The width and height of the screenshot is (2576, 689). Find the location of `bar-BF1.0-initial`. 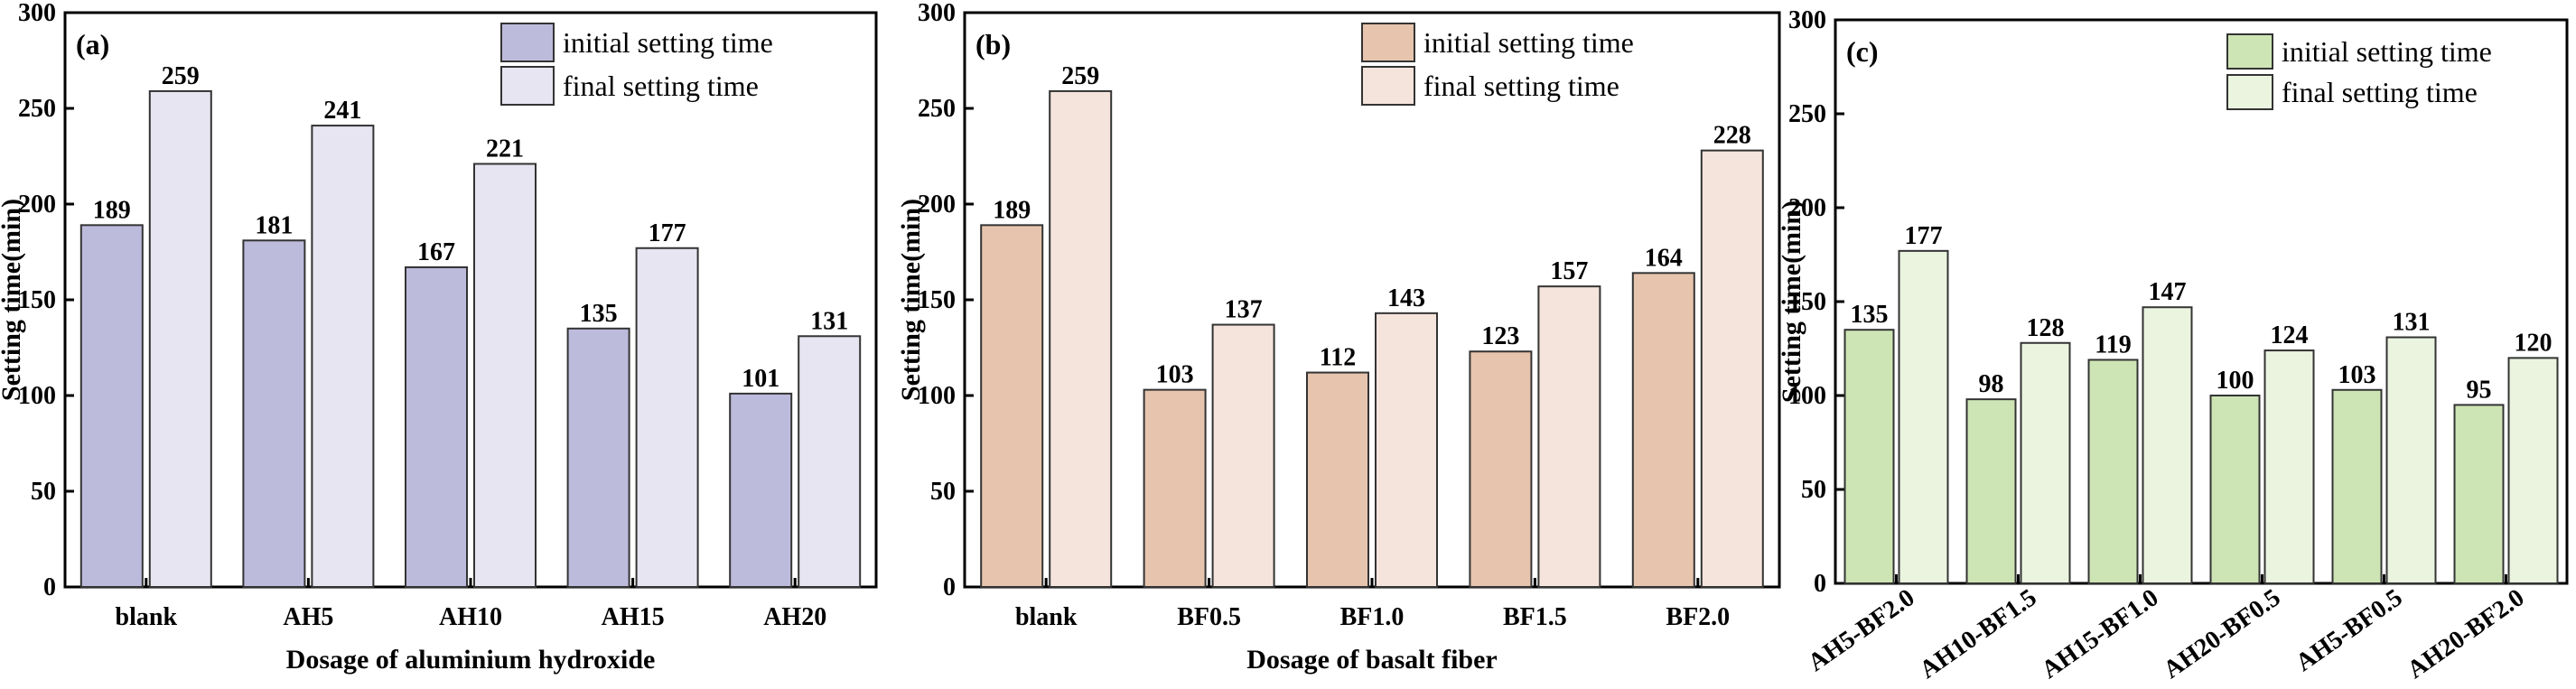

bar-BF1.0-initial is located at coordinates (1337, 479).